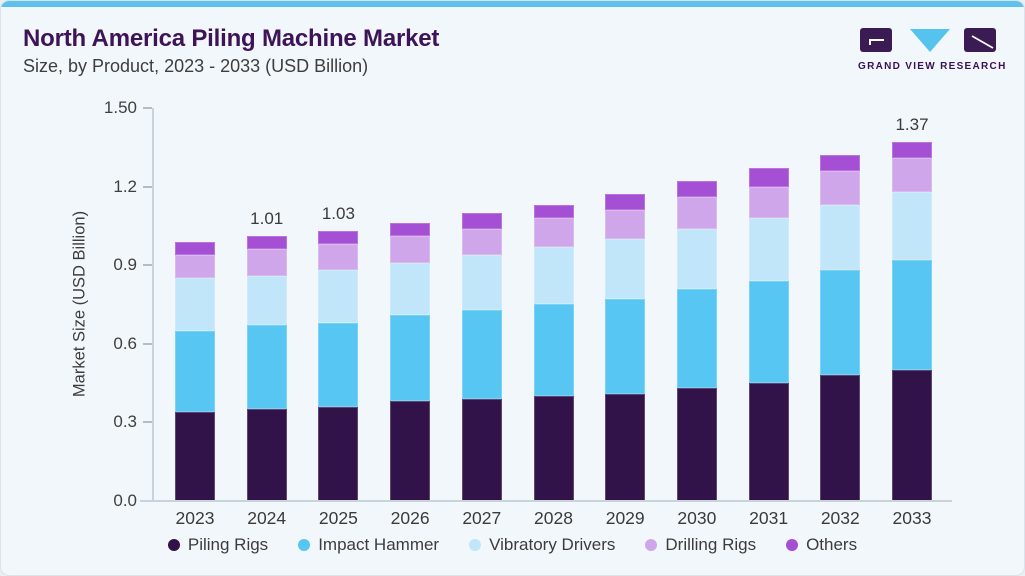 Image resolution: width=1025 pixels, height=576 pixels. I want to click on x-axis-label-2025: 2025, so click(338, 518).